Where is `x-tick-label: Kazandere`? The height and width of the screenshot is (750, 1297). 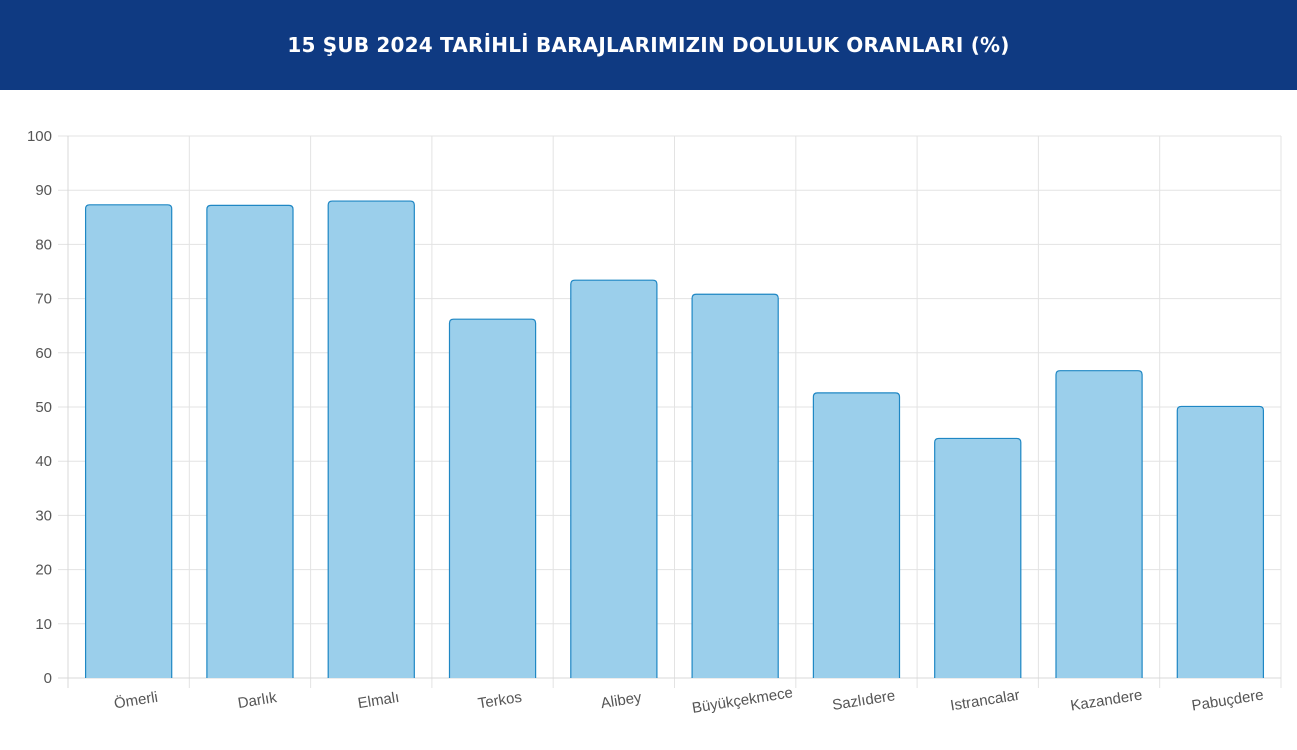 x-tick-label: Kazandere is located at coordinates (1106, 700).